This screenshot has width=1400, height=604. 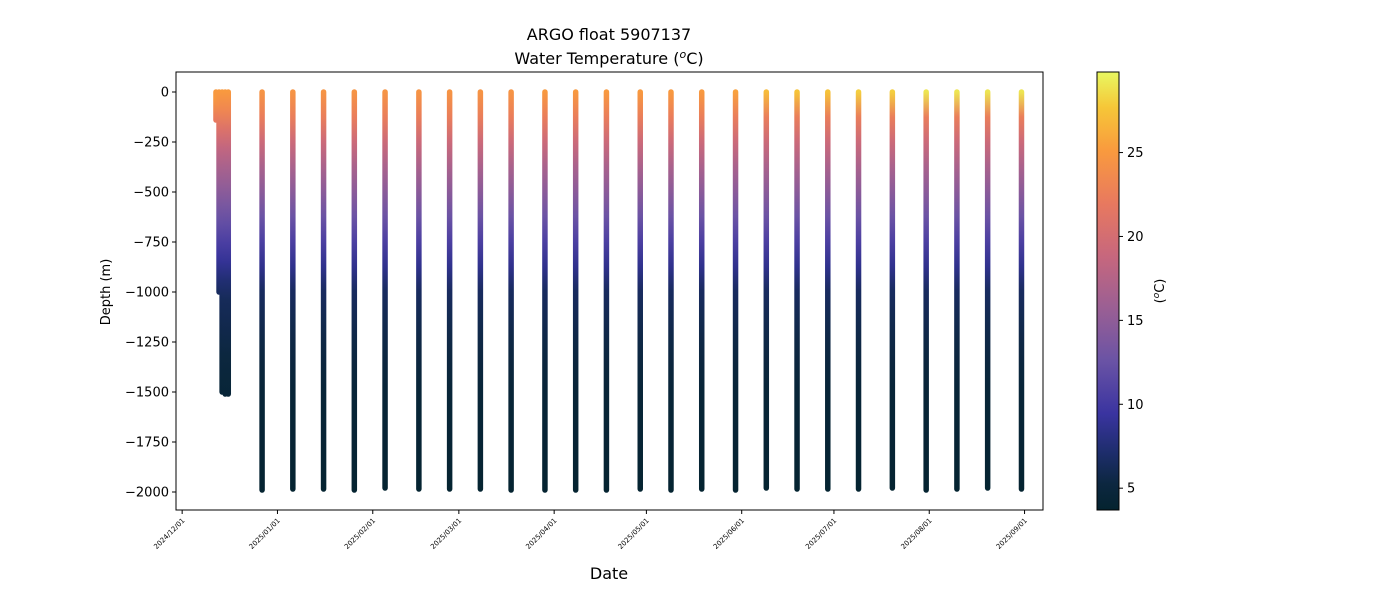 What do you see at coordinates (165, 93) in the screenshot?
I see `y-tick-label: 0` at bounding box center [165, 93].